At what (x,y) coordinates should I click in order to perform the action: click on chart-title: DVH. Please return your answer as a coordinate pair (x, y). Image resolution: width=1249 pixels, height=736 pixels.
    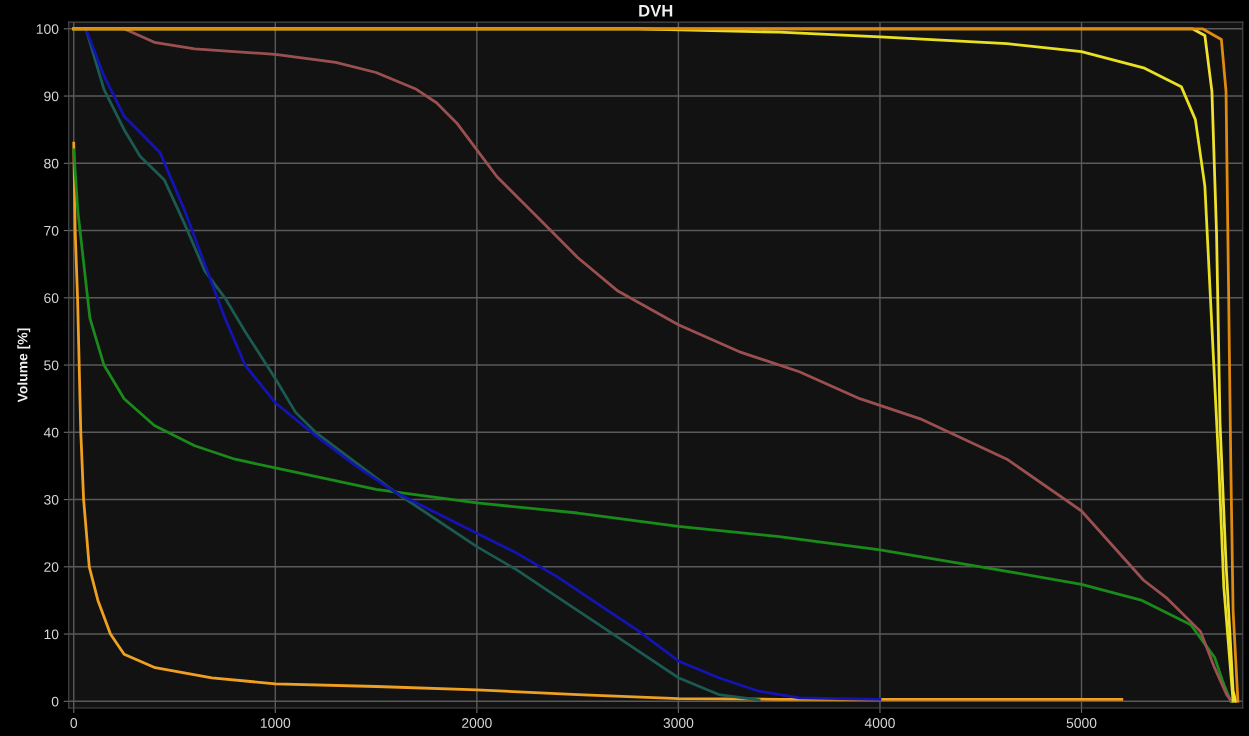
    Looking at the image, I should click on (656, 11).